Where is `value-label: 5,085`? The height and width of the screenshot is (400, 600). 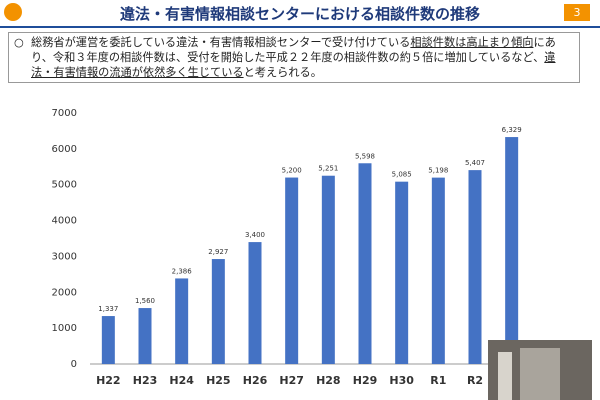
value-label: 5,085 is located at coordinates (402, 175).